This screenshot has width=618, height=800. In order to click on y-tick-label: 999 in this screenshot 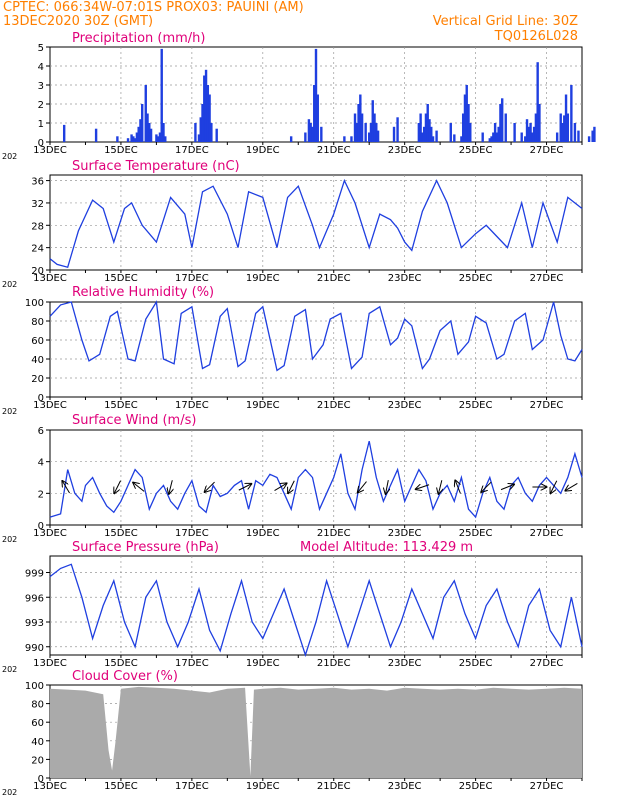, I will do `click(34, 574)`.